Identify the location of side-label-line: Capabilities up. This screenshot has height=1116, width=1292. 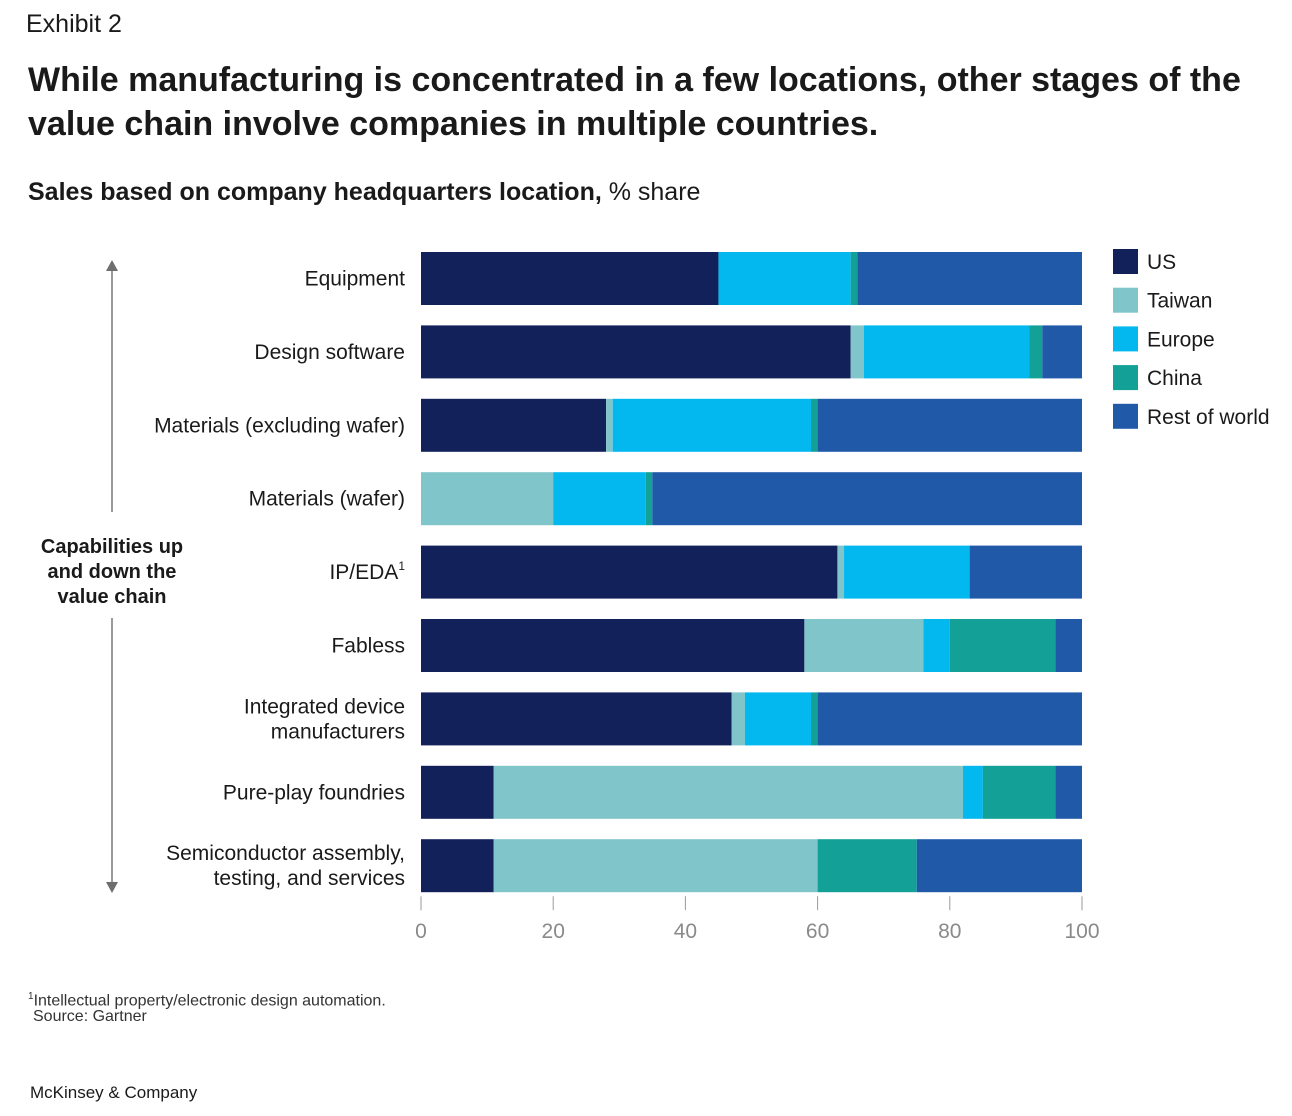
(112, 547).